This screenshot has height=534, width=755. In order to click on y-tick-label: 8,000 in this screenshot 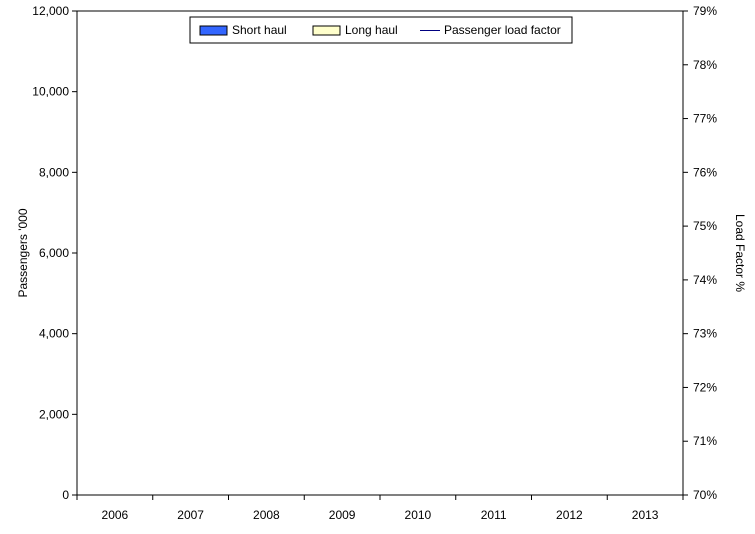, I will do `click(54, 172)`.